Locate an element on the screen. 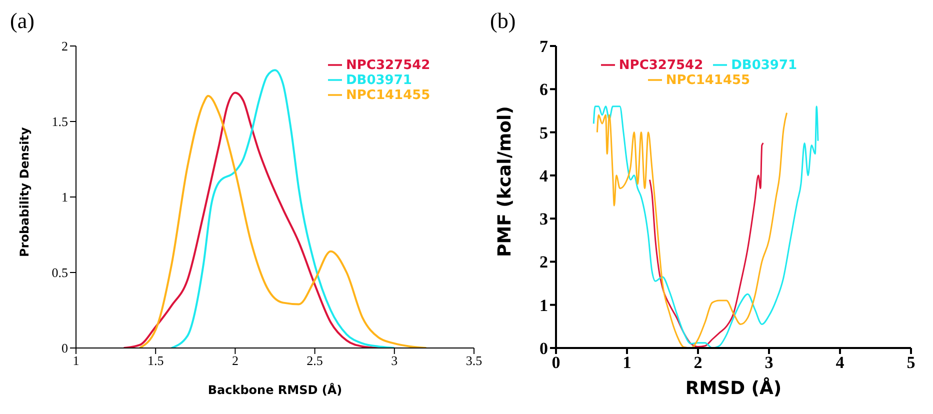 The image size is (933, 414). x-tick-label: 3.5 is located at coordinates (474, 360).